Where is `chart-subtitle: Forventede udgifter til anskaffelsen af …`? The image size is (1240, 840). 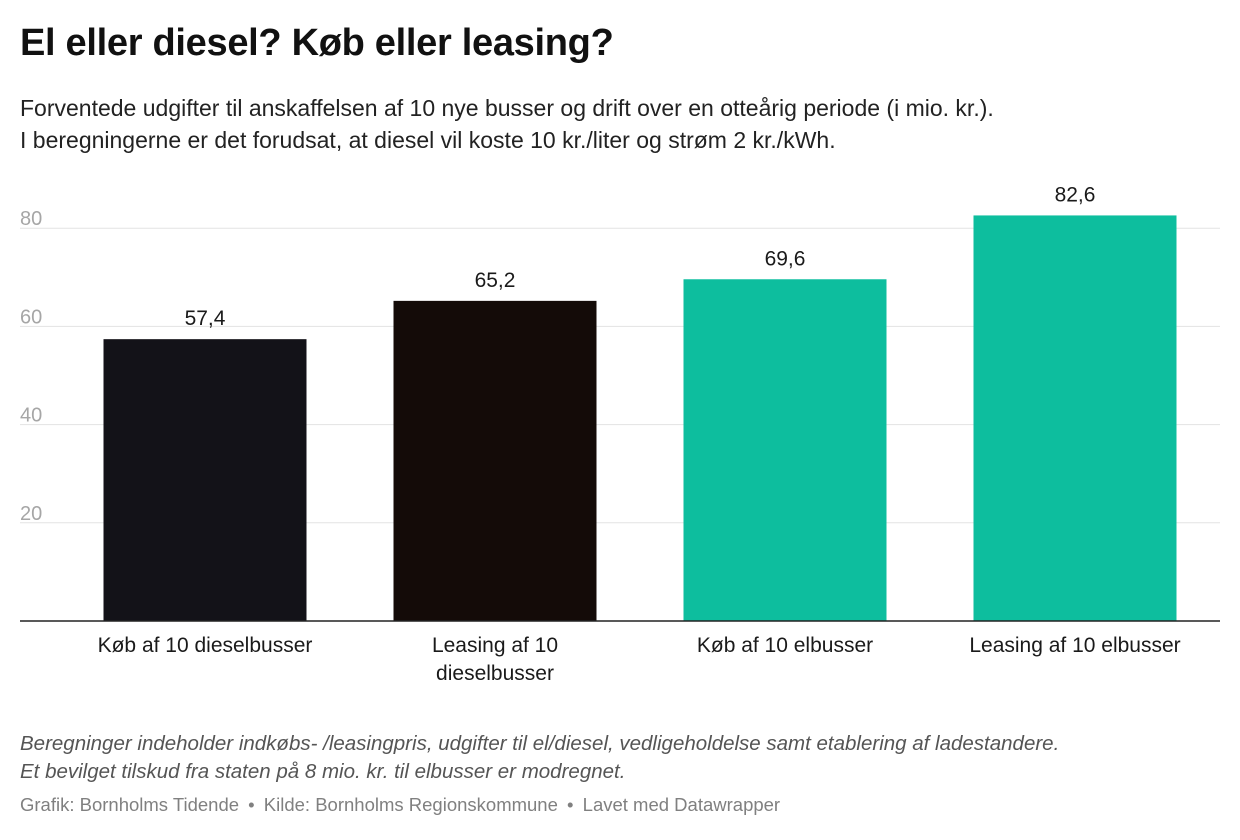 chart-subtitle: Forventede udgifter til anskaffelsen af … is located at coordinates (622, 124).